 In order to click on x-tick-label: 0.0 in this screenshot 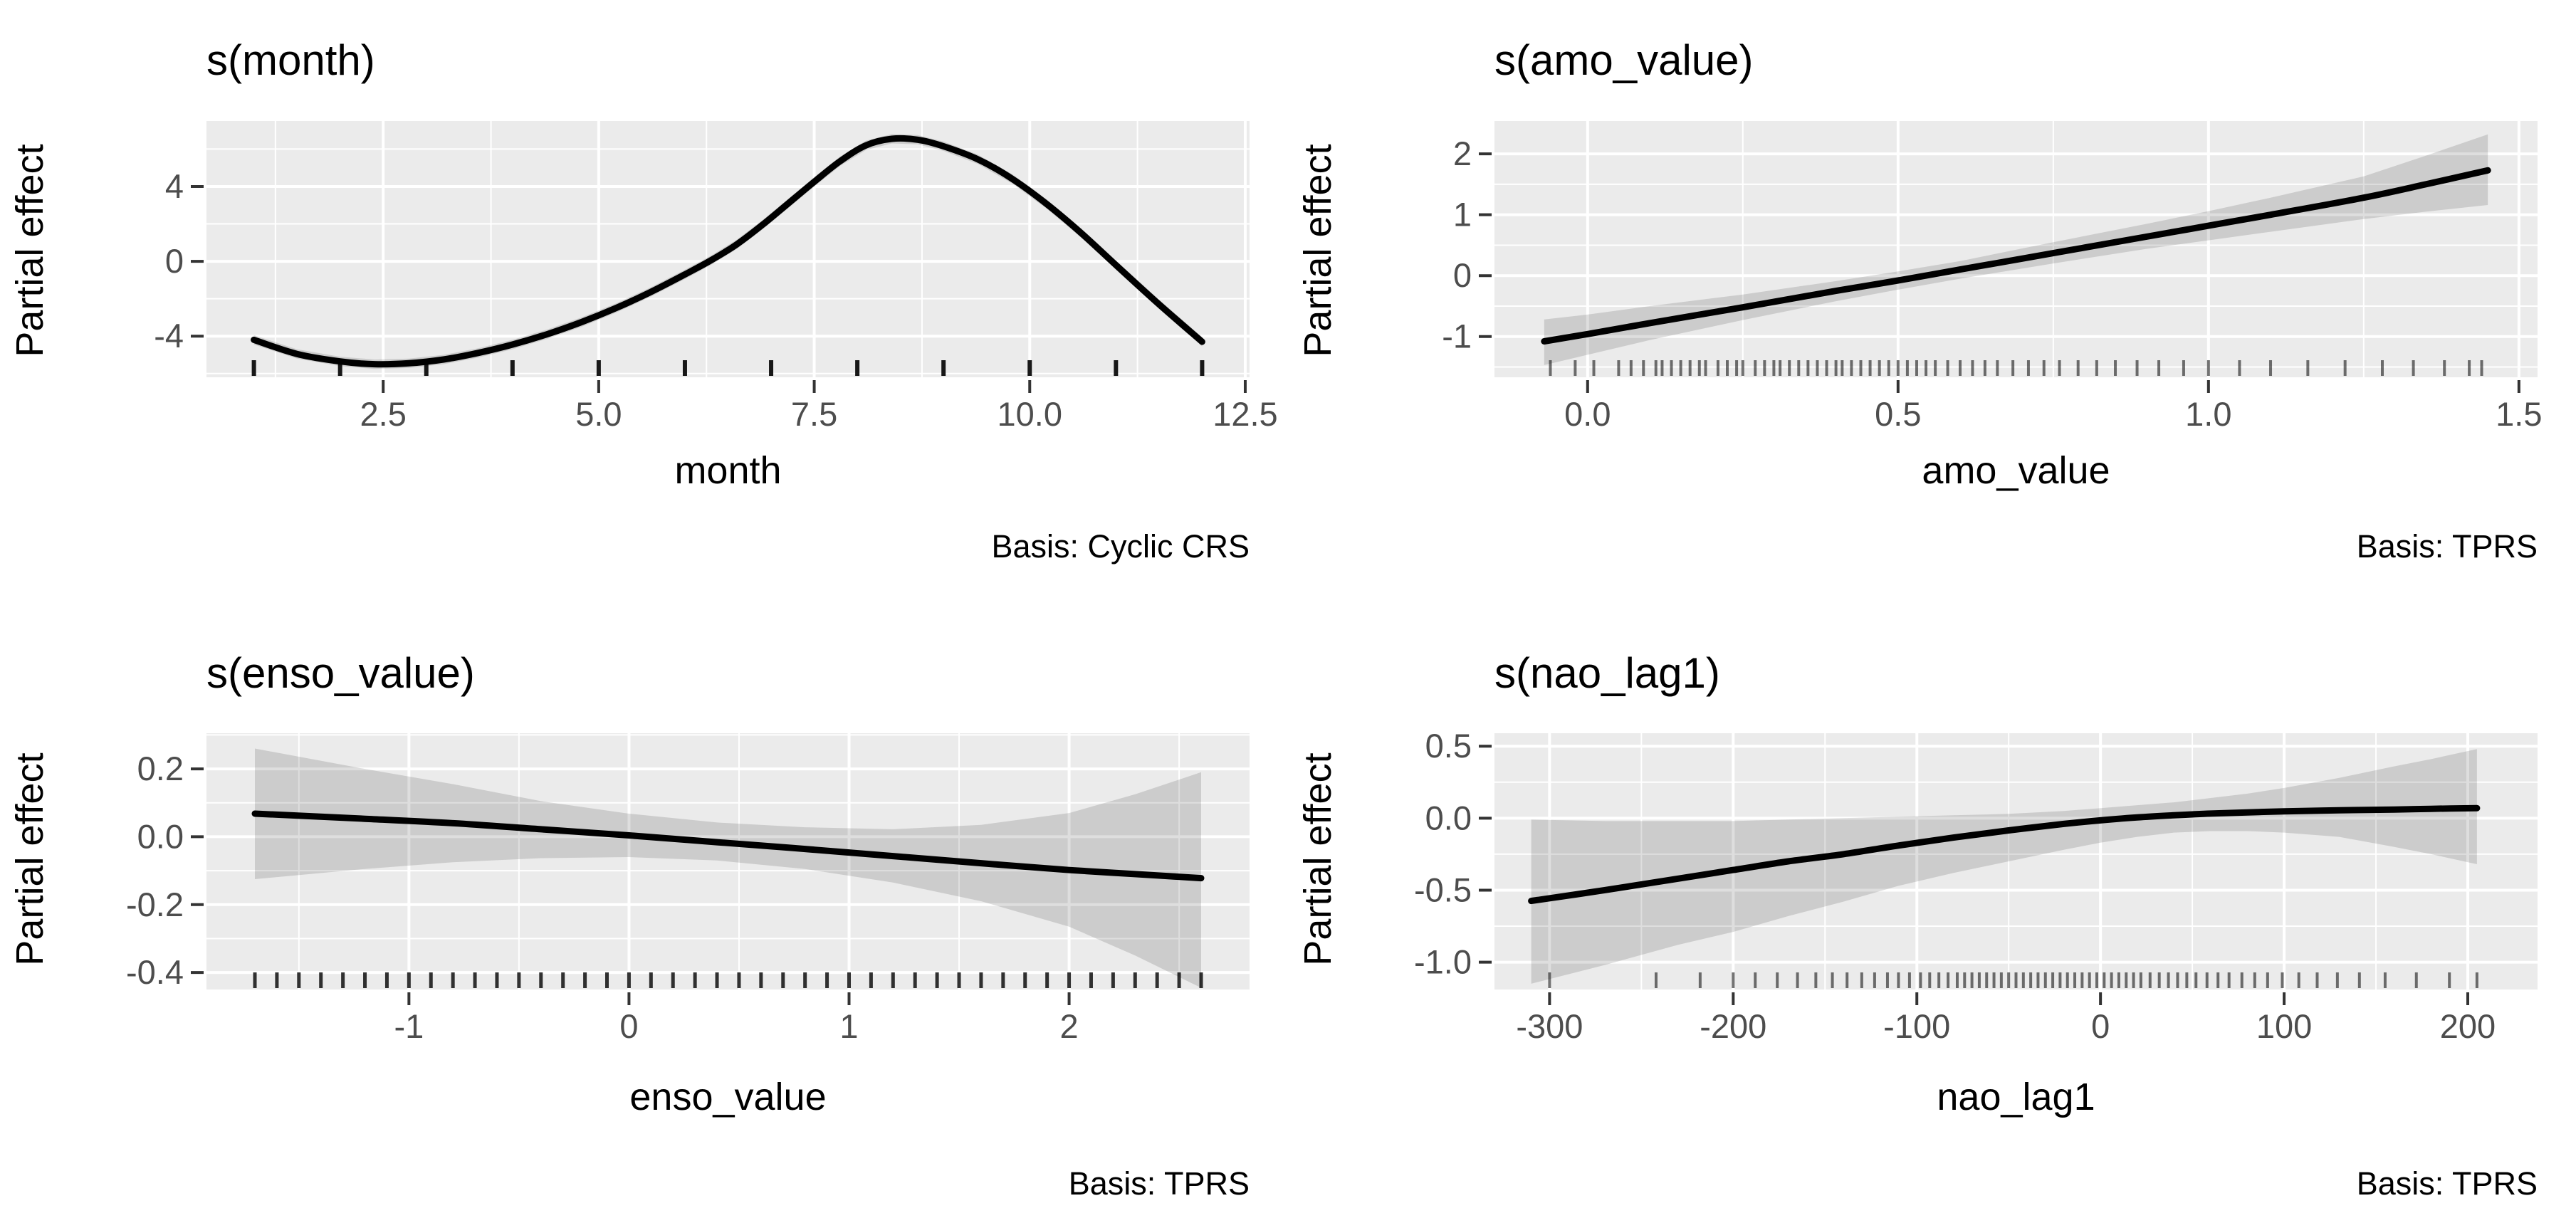, I will do `click(1587, 414)`.